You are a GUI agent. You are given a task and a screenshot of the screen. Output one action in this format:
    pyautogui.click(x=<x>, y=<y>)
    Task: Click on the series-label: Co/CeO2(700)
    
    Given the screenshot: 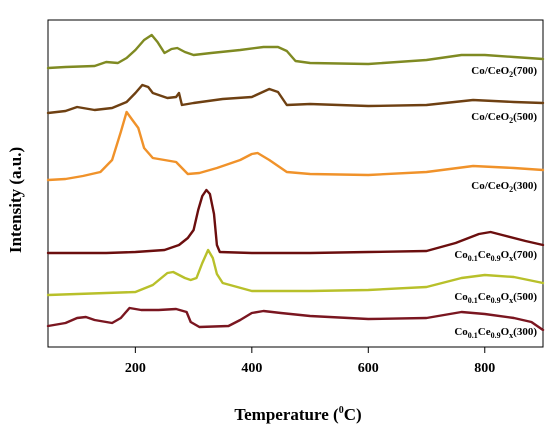 What is the action you would take?
    pyautogui.click(x=504, y=72)
    